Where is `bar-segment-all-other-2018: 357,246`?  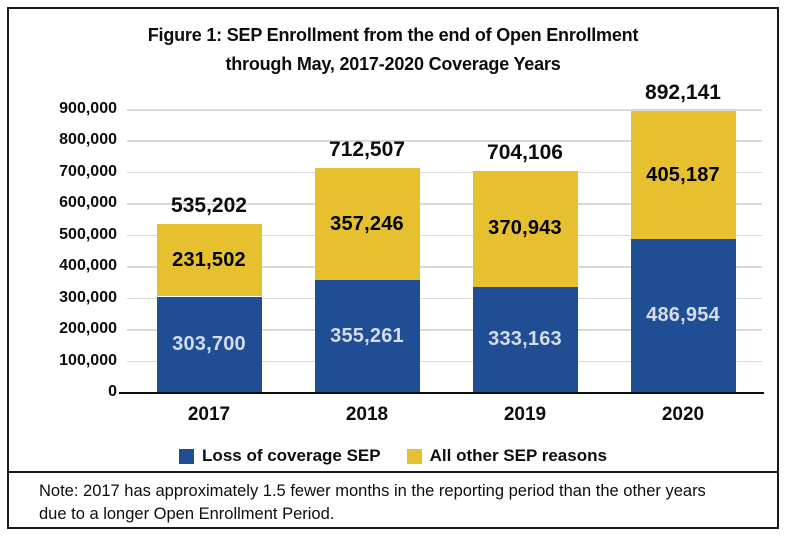
bar-segment-all-other-2018: 357,246 is located at coordinates (367, 224).